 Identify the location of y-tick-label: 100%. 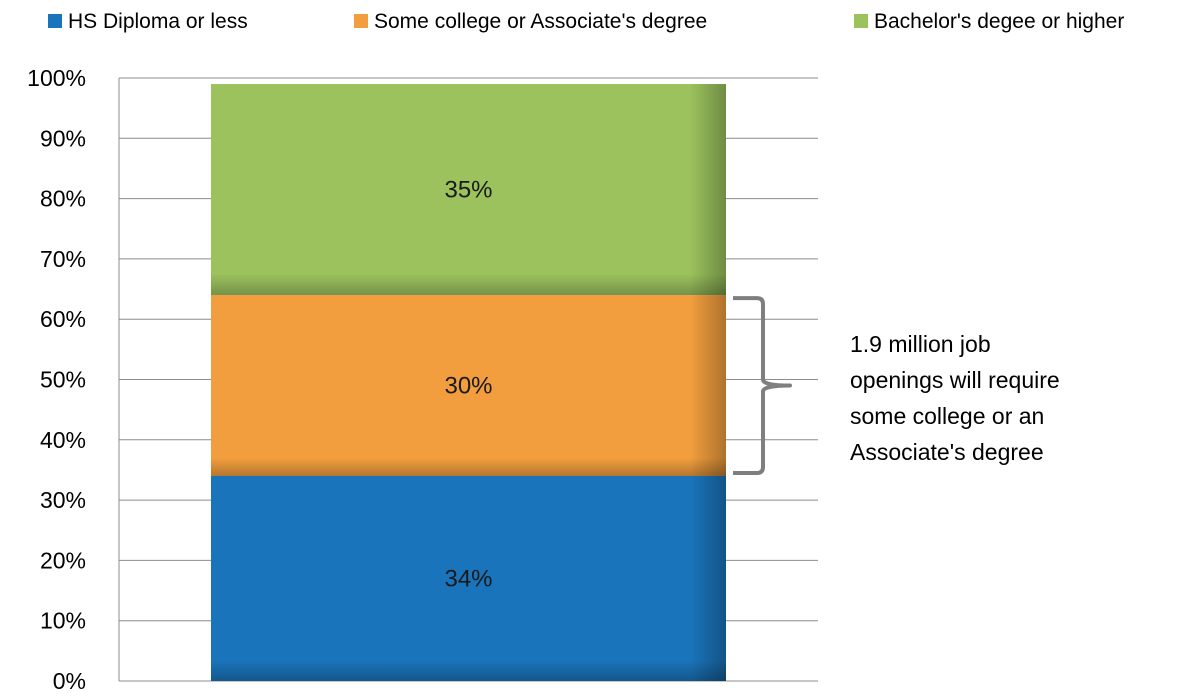
(56, 78).